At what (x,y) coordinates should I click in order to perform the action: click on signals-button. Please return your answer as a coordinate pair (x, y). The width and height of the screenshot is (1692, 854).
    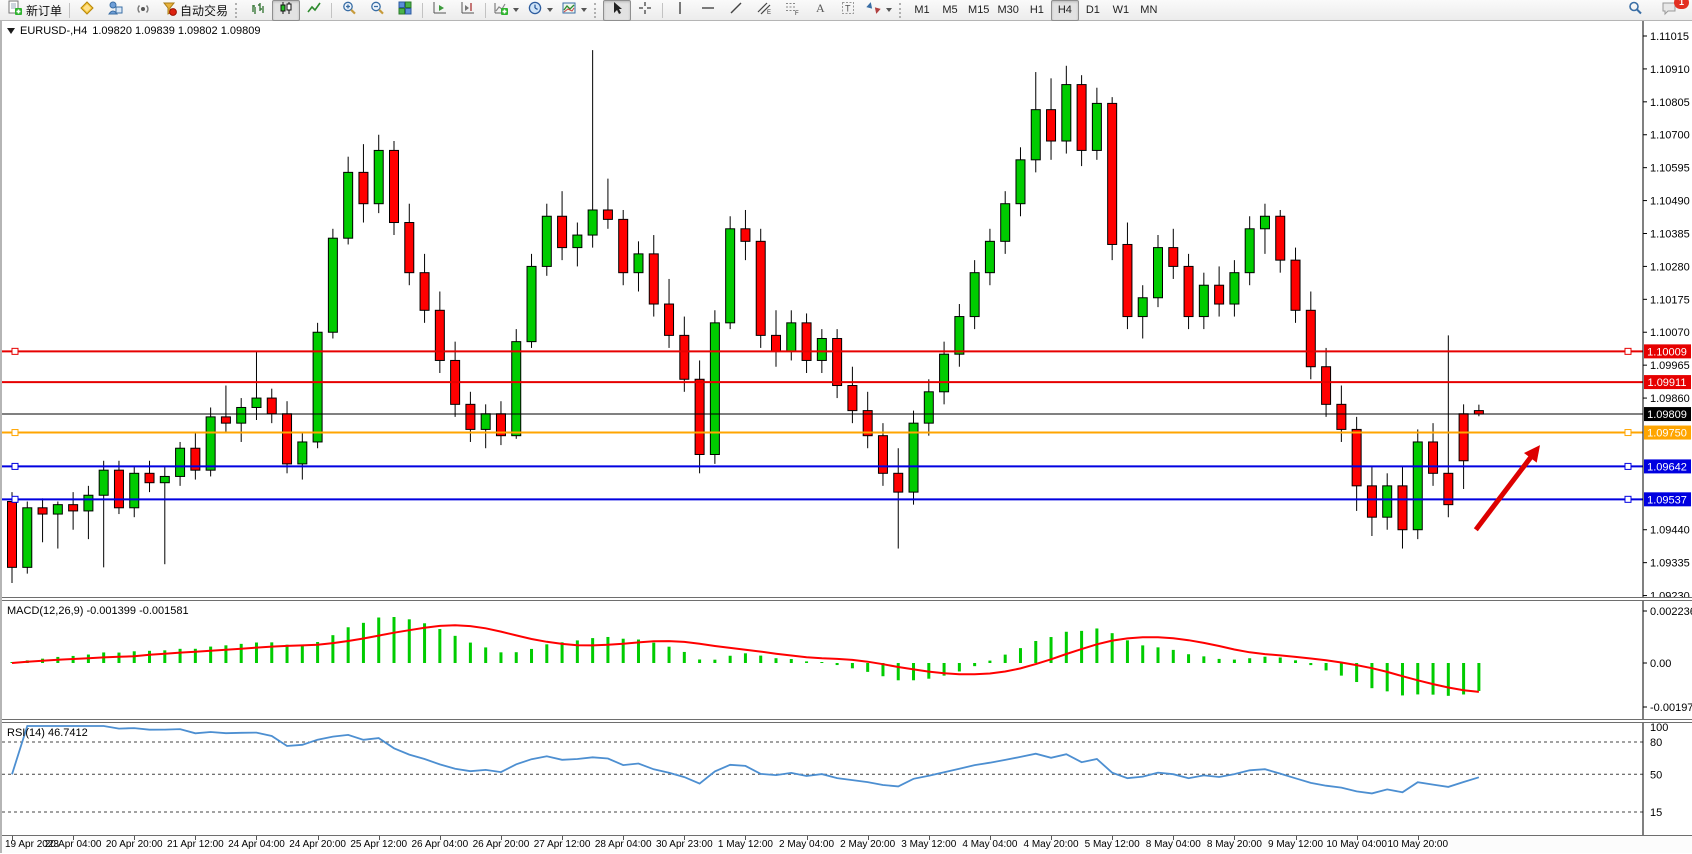
    Looking at the image, I should click on (143, 10).